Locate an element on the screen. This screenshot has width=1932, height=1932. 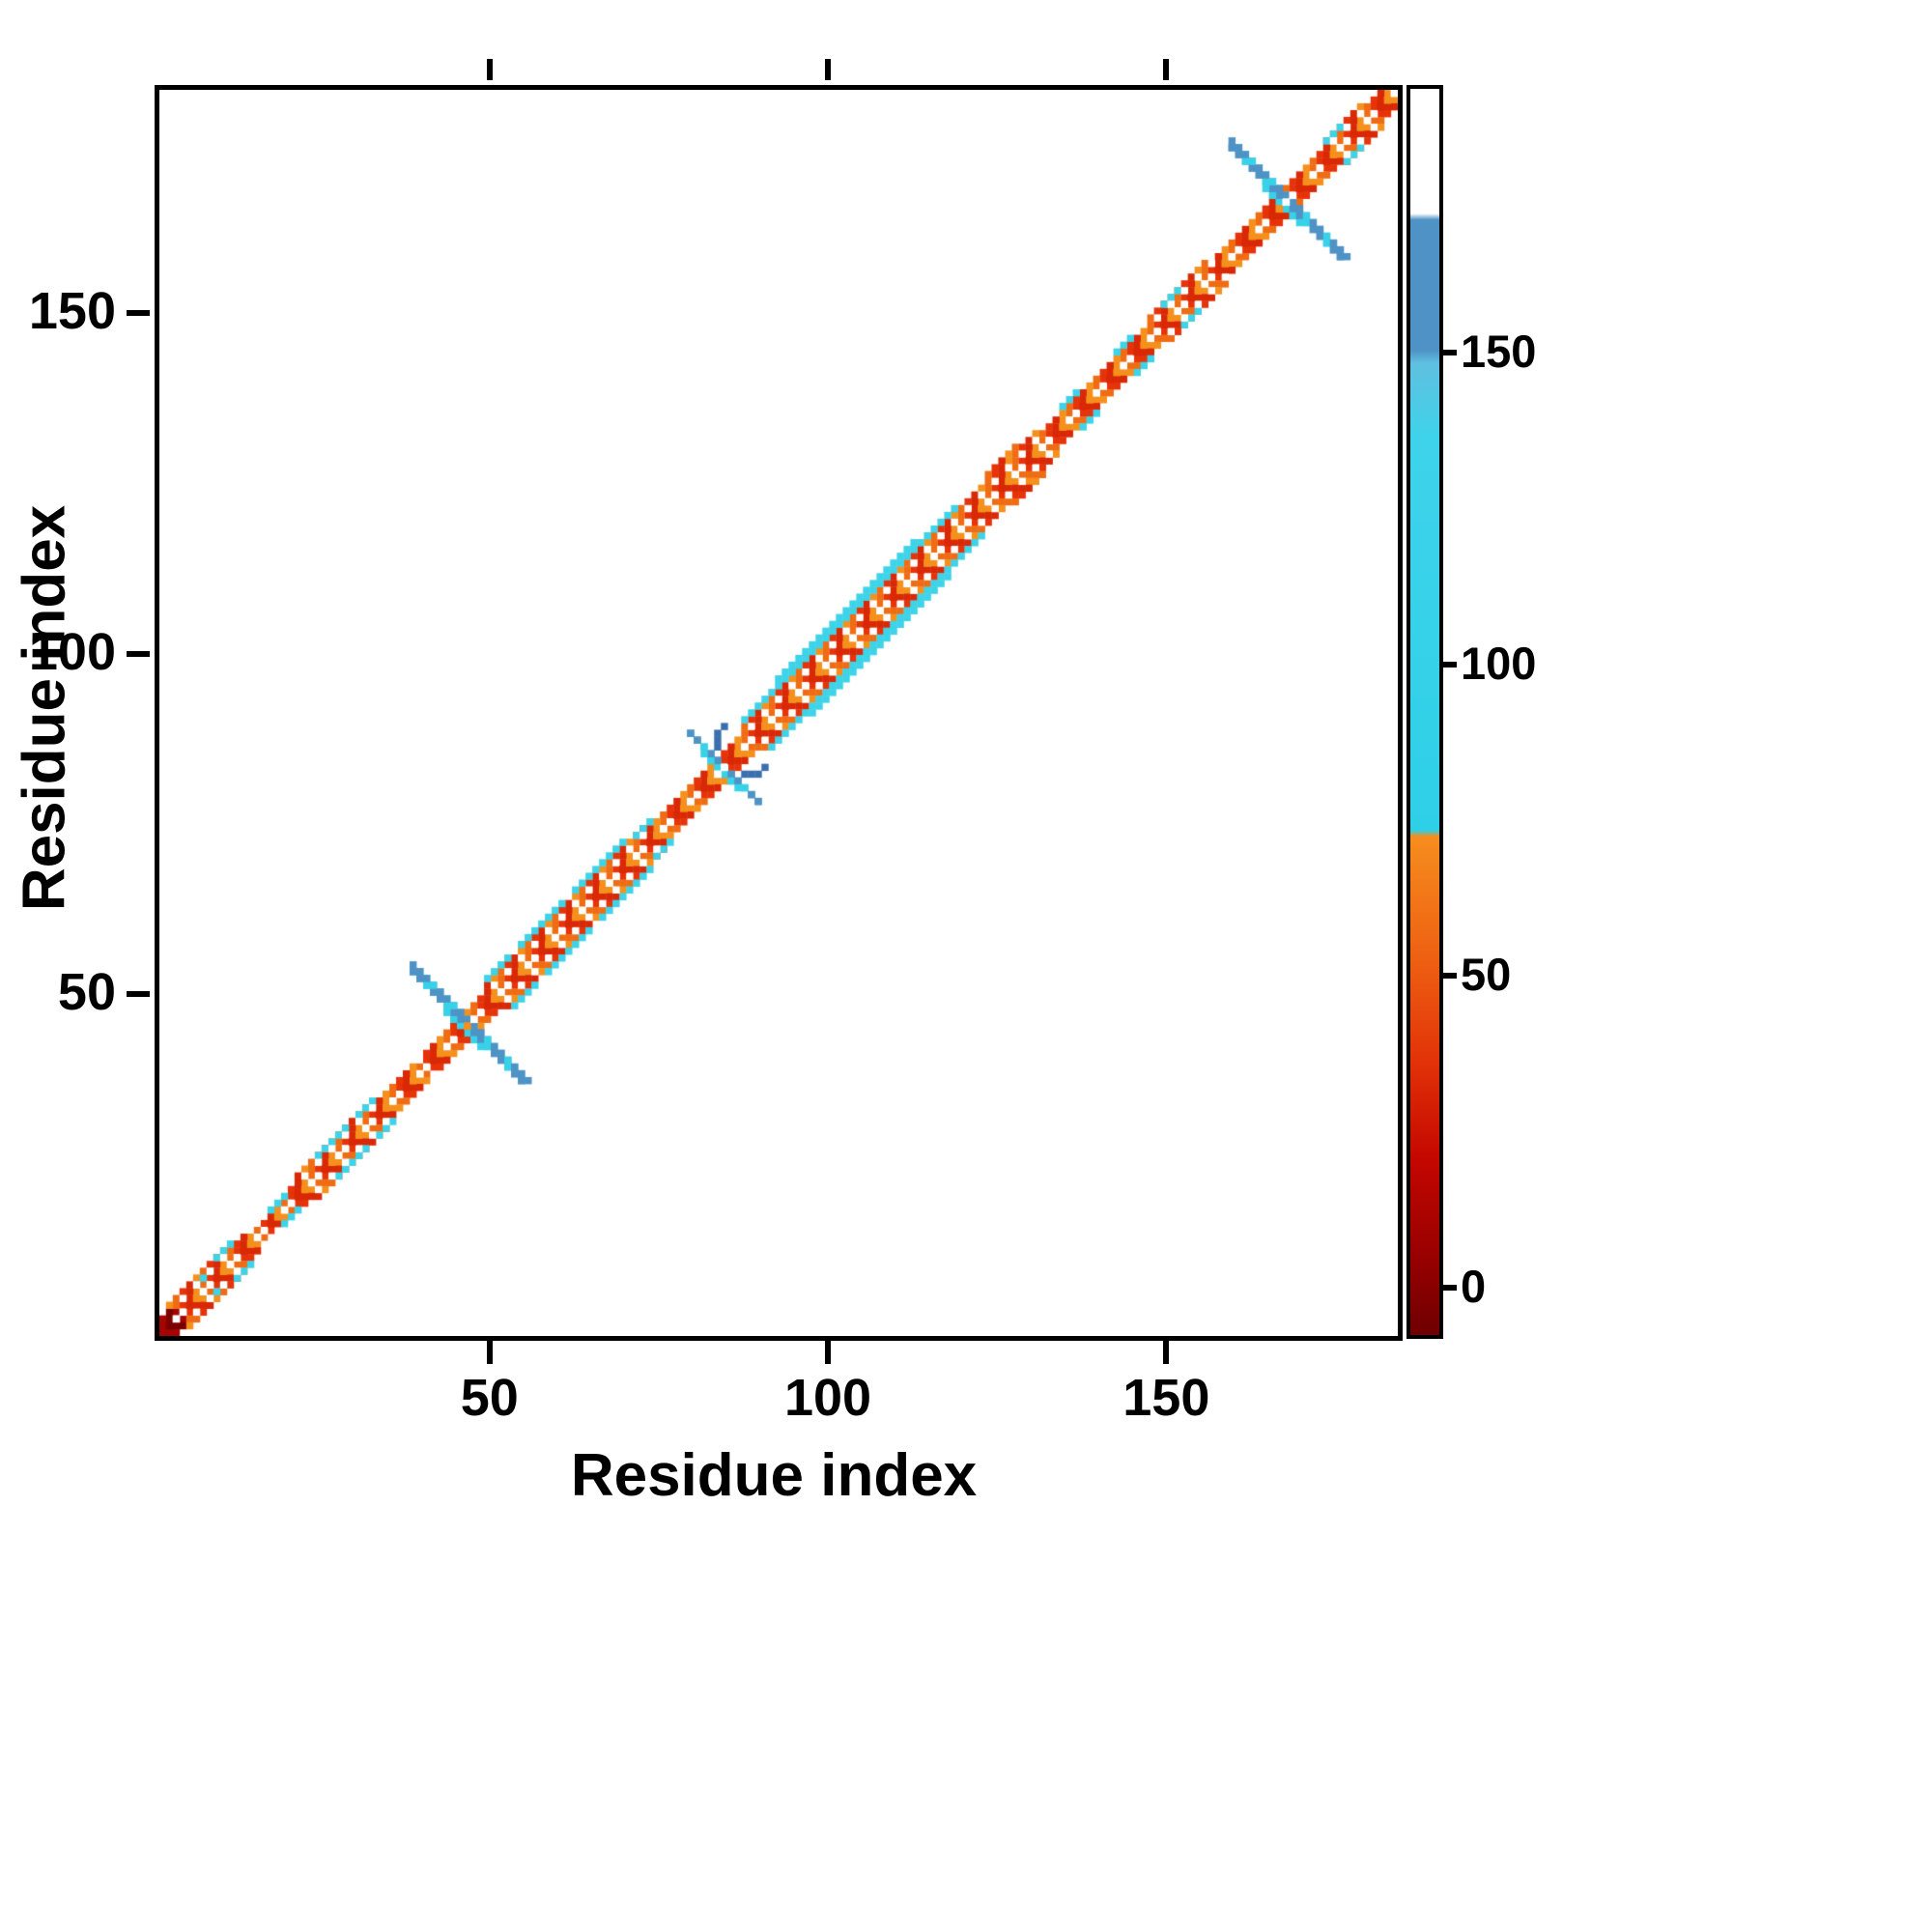
x-tick-label: 150 is located at coordinates (1166, 1398).